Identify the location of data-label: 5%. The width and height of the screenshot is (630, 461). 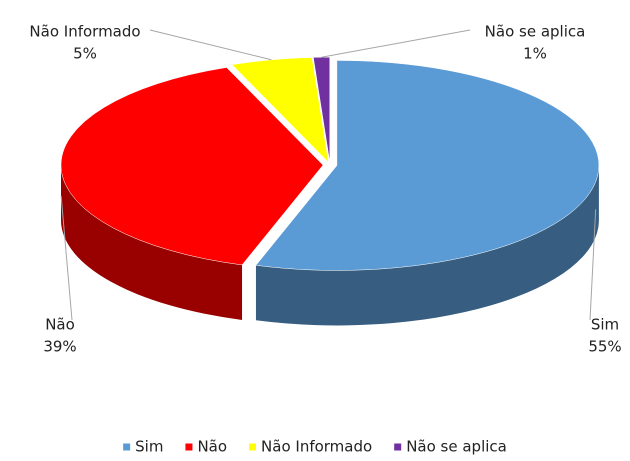
(85, 54).